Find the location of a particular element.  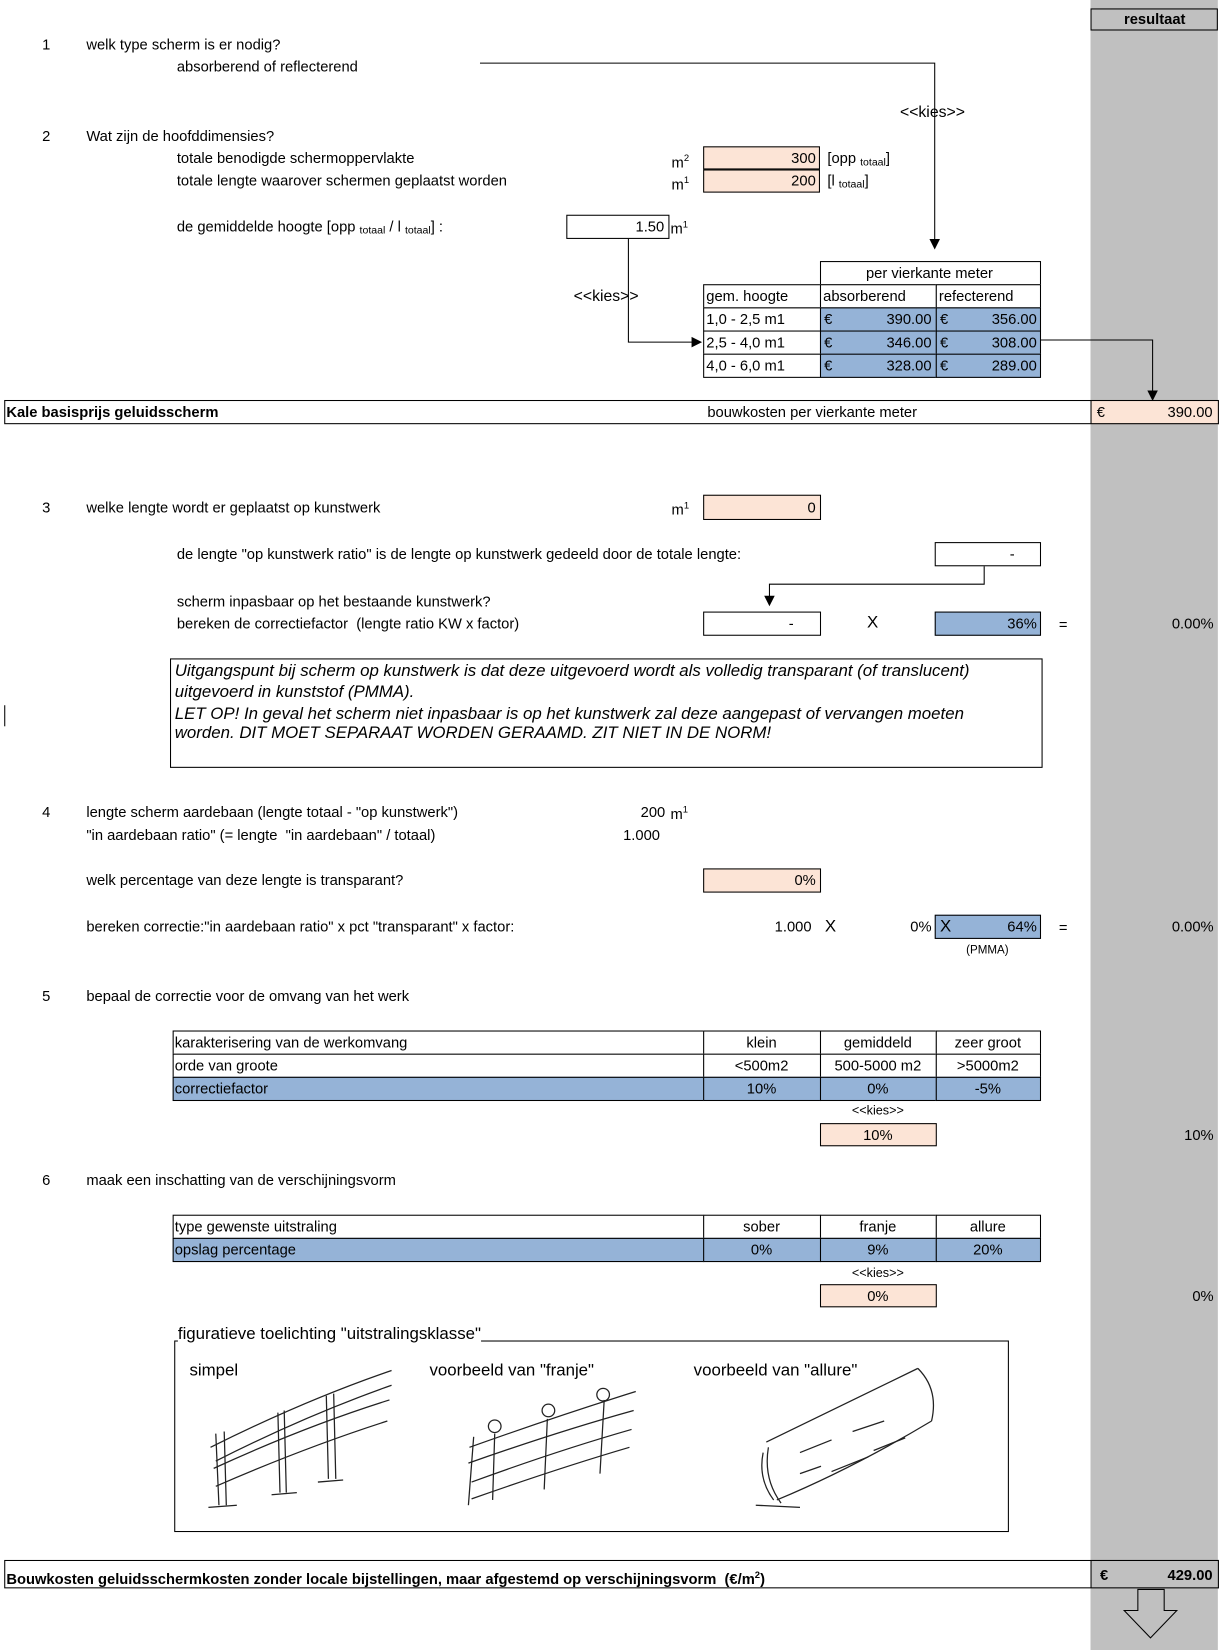

label: 328.00 is located at coordinates (909, 365).